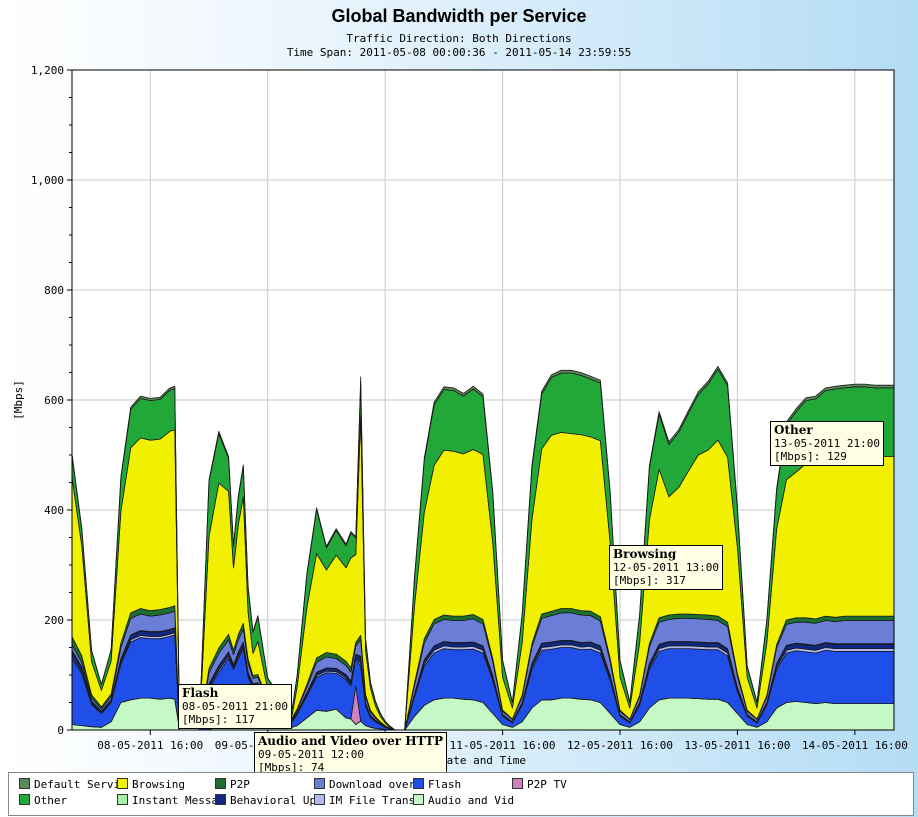 The height and width of the screenshot is (817, 918). I want to click on tooltip-title: Audio and Video over HTTP, so click(351, 741).